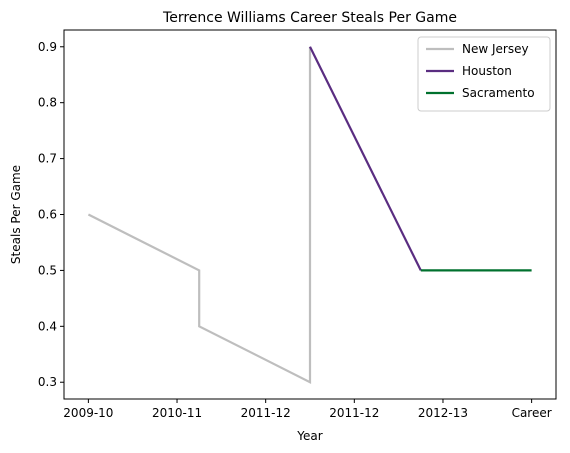 The height and width of the screenshot is (453, 570). What do you see at coordinates (47, 326) in the screenshot?
I see `y-tick-label: 0.4` at bounding box center [47, 326].